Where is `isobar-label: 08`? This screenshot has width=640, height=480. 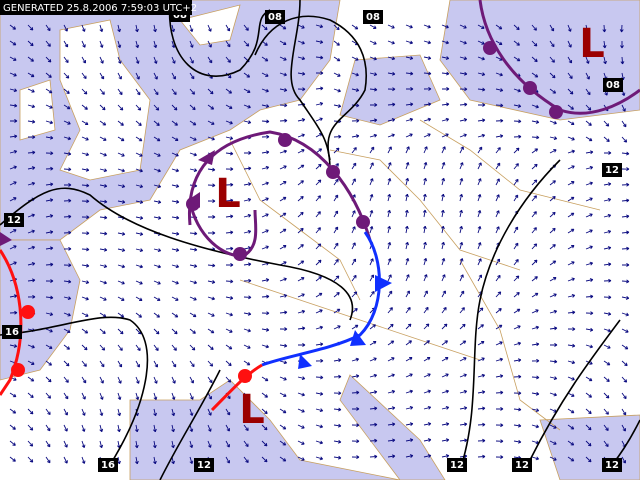 isobar-label: 08 is located at coordinates (373, 17).